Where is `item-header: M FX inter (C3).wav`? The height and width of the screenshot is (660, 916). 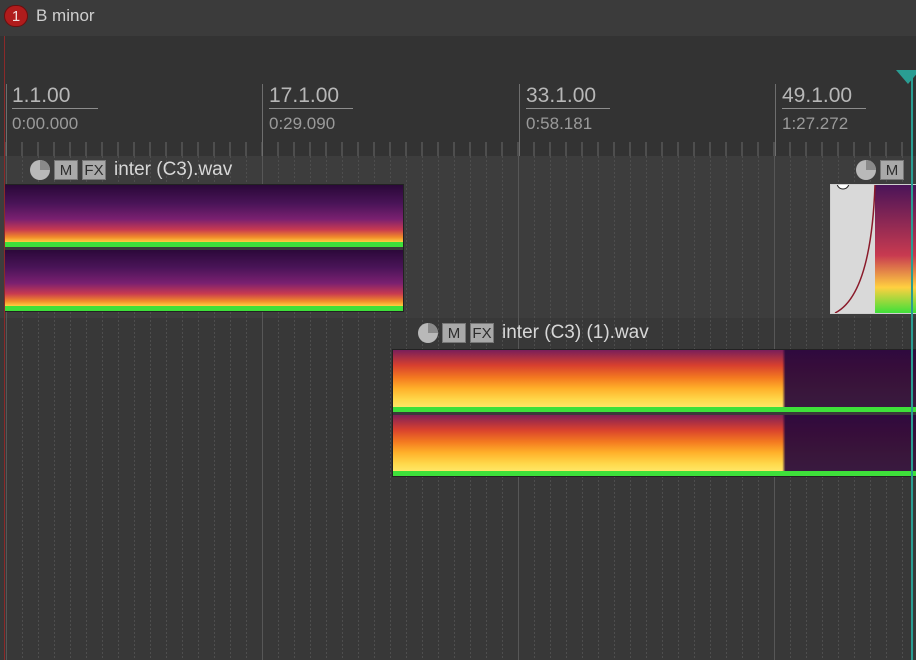 item-header: M FX inter (C3).wav is located at coordinates (131, 170).